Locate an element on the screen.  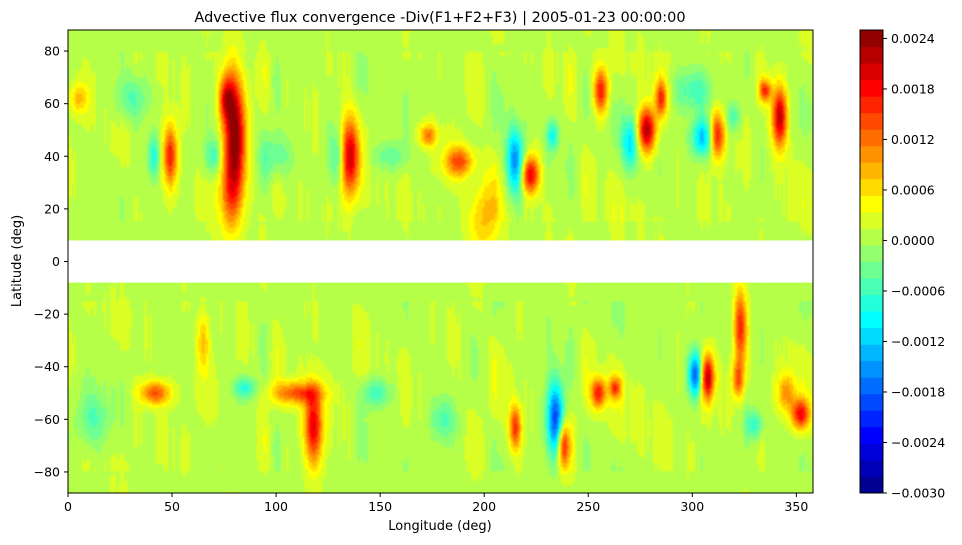
y-axis-label: Latitude (deg) is located at coordinates (17, 261).